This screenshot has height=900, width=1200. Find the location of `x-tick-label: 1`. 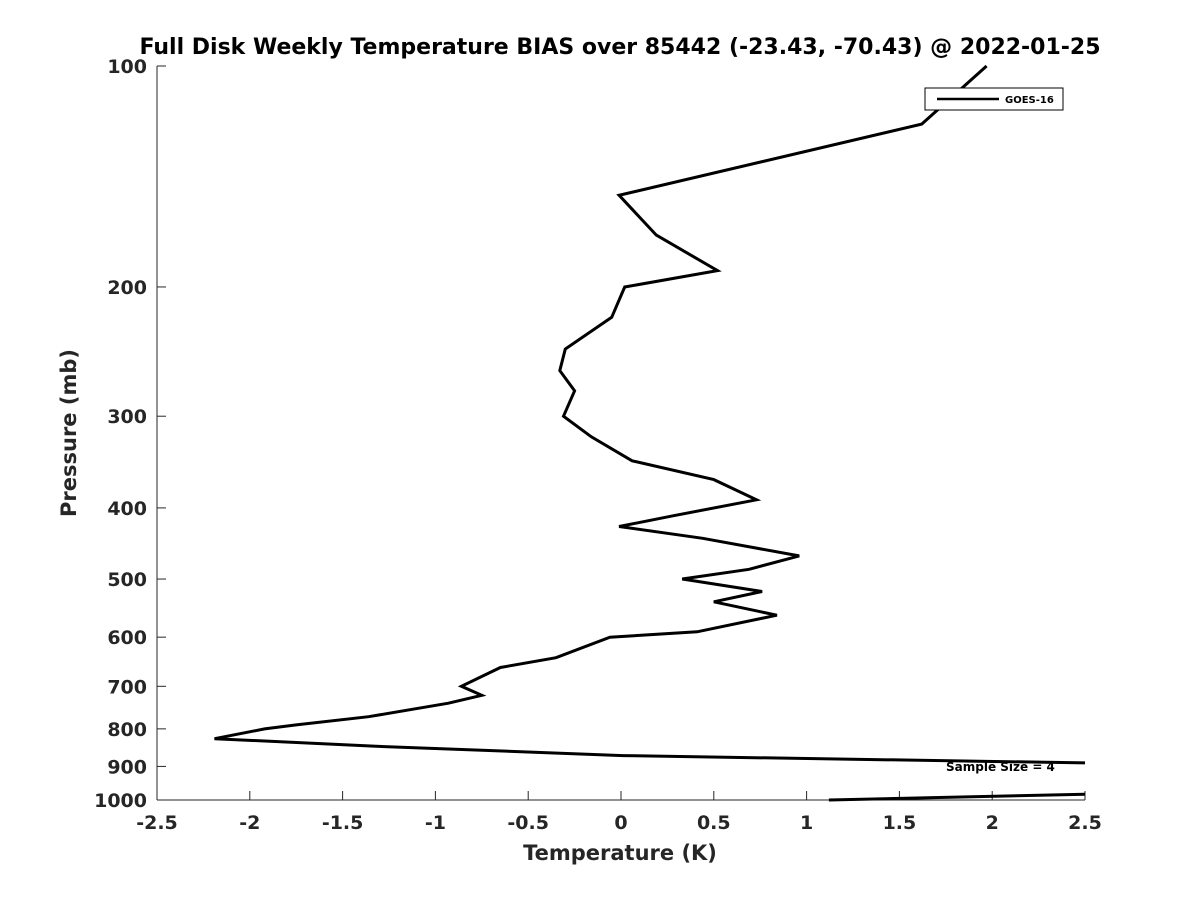

x-tick-label: 1 is located at coordinates (806, 823).